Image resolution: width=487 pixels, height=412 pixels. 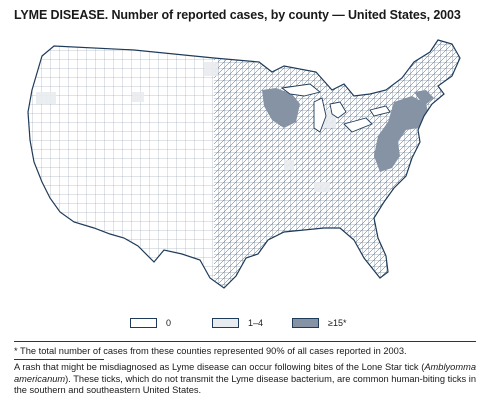 I want to click on high-incidence-counties, so click(x=348, y=130).